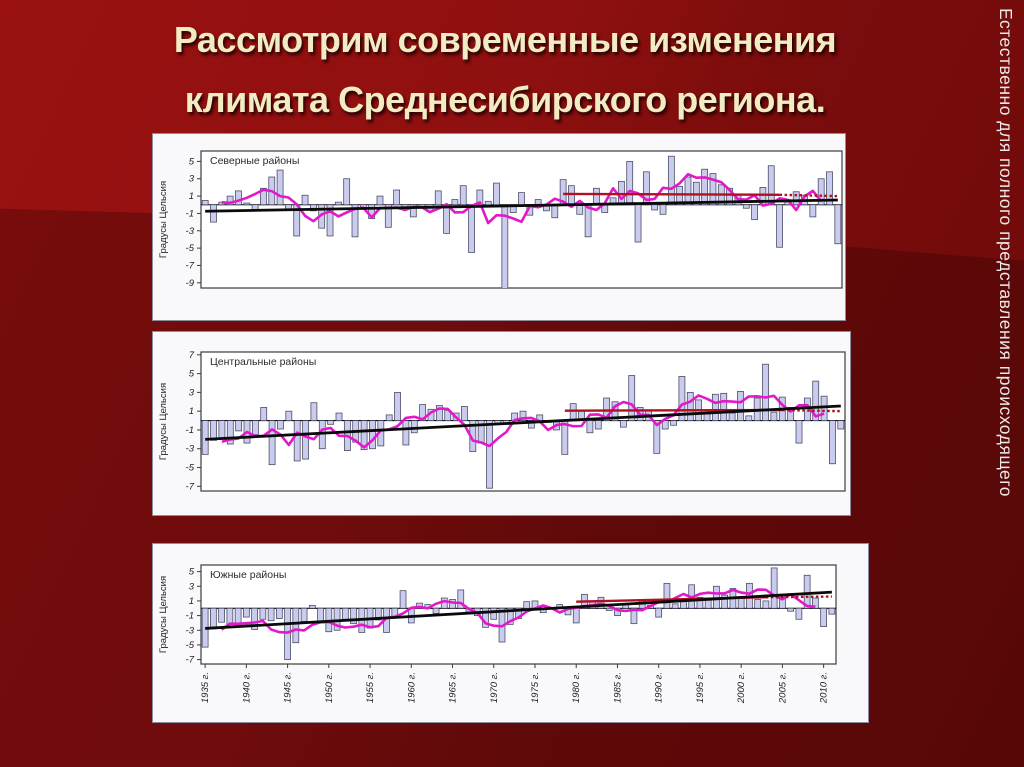  Describe the element at coordinates (576, 687) in the screenshot. I see `x-tick-label: 1980 г.` at that location.